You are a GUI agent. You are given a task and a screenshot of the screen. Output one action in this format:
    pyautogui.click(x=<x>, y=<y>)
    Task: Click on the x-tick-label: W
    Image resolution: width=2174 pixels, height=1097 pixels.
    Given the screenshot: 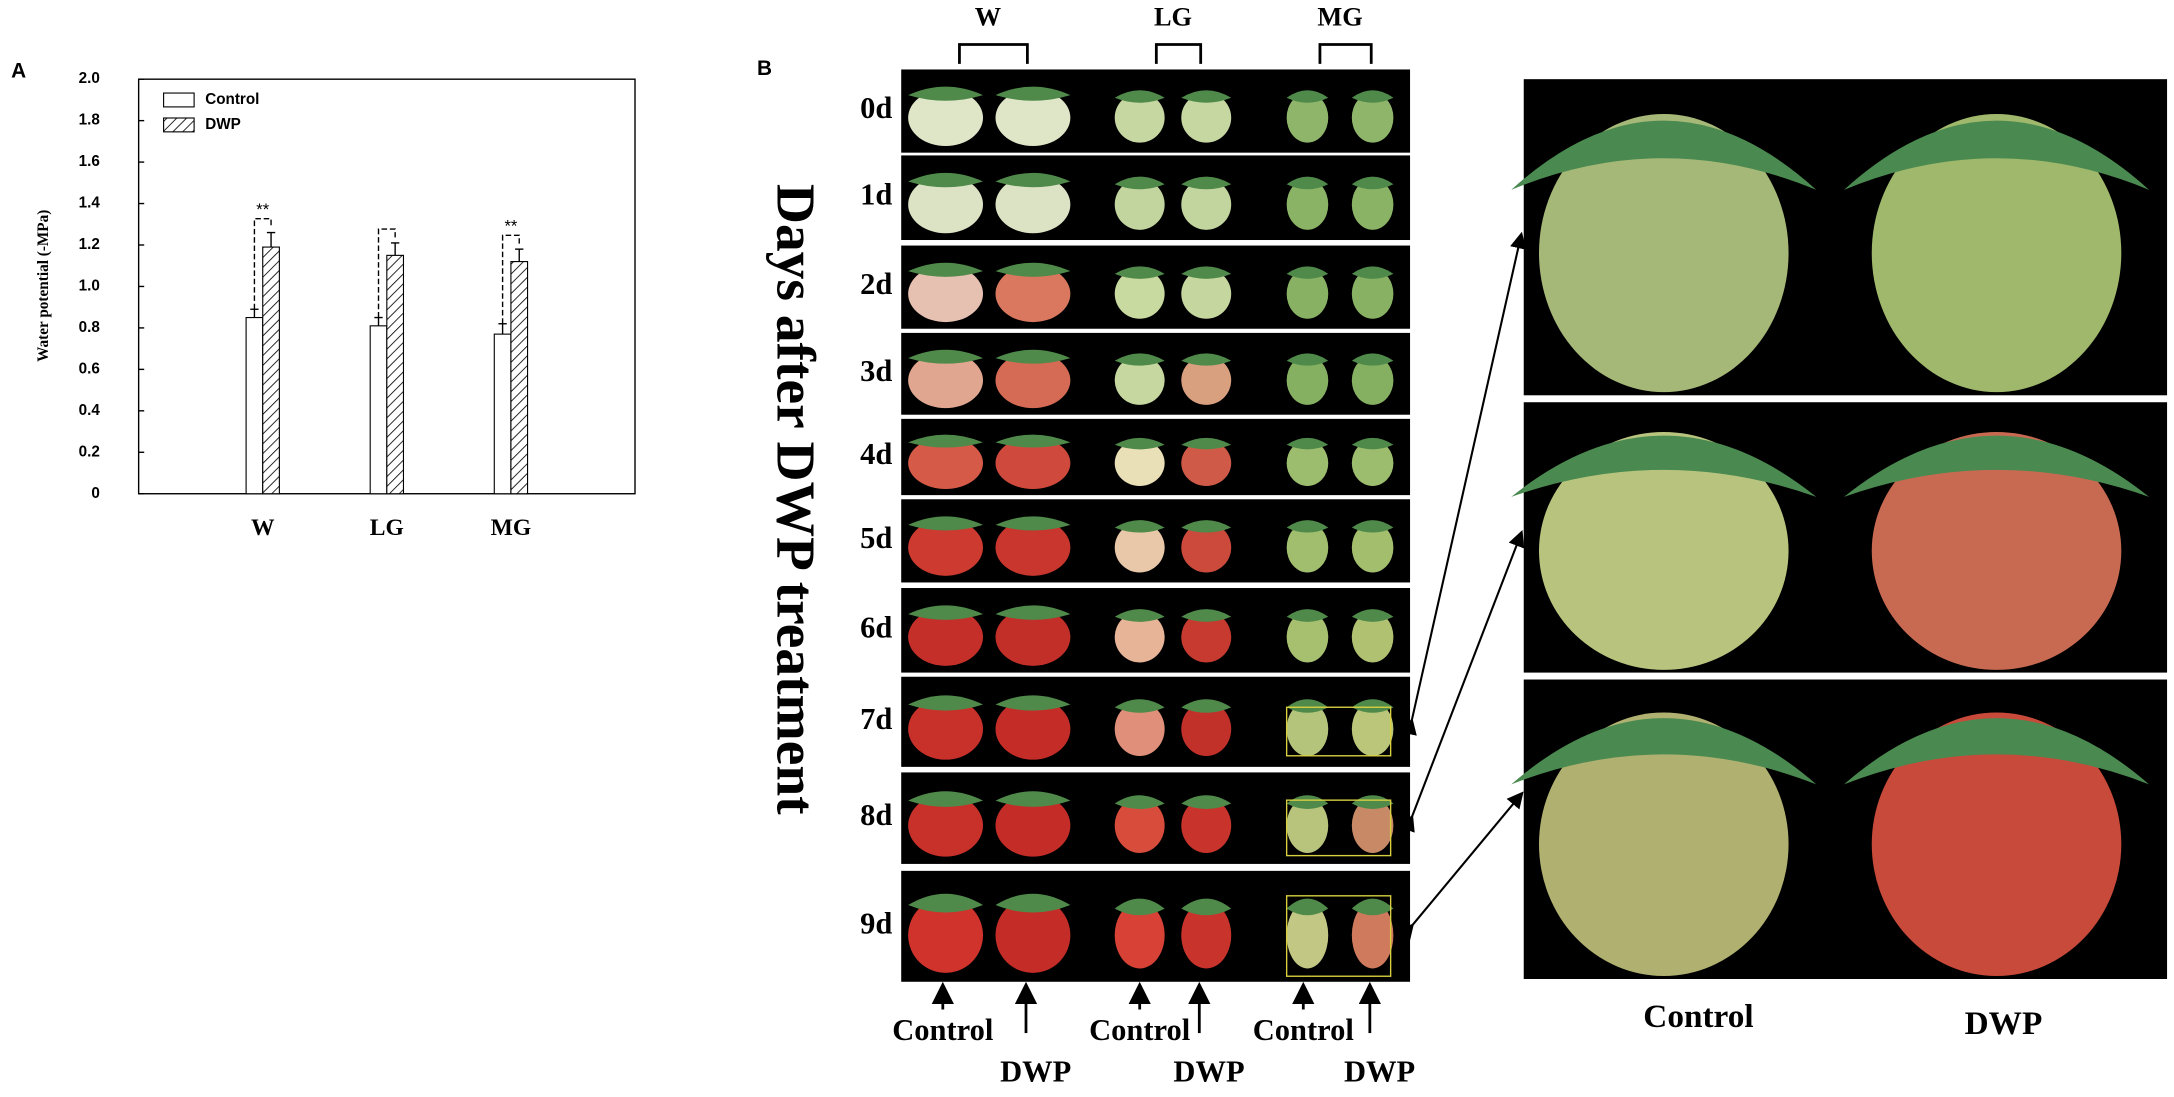 What is the action you would take?
    pyautogui.click(x=263, y=528)
    